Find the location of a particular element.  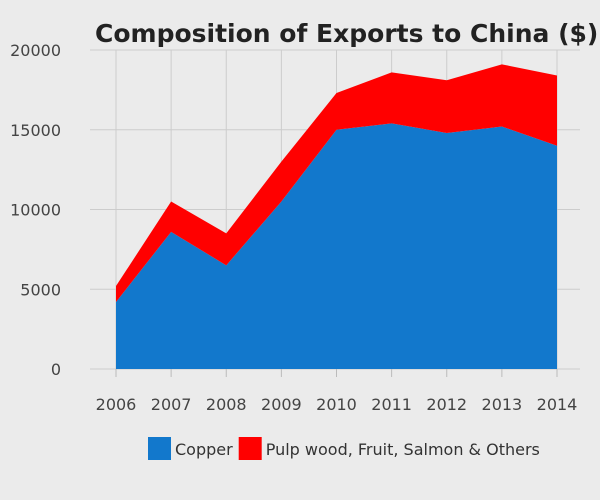

y-tick-label-5000: 5000 is located at coordinates (40, 289).